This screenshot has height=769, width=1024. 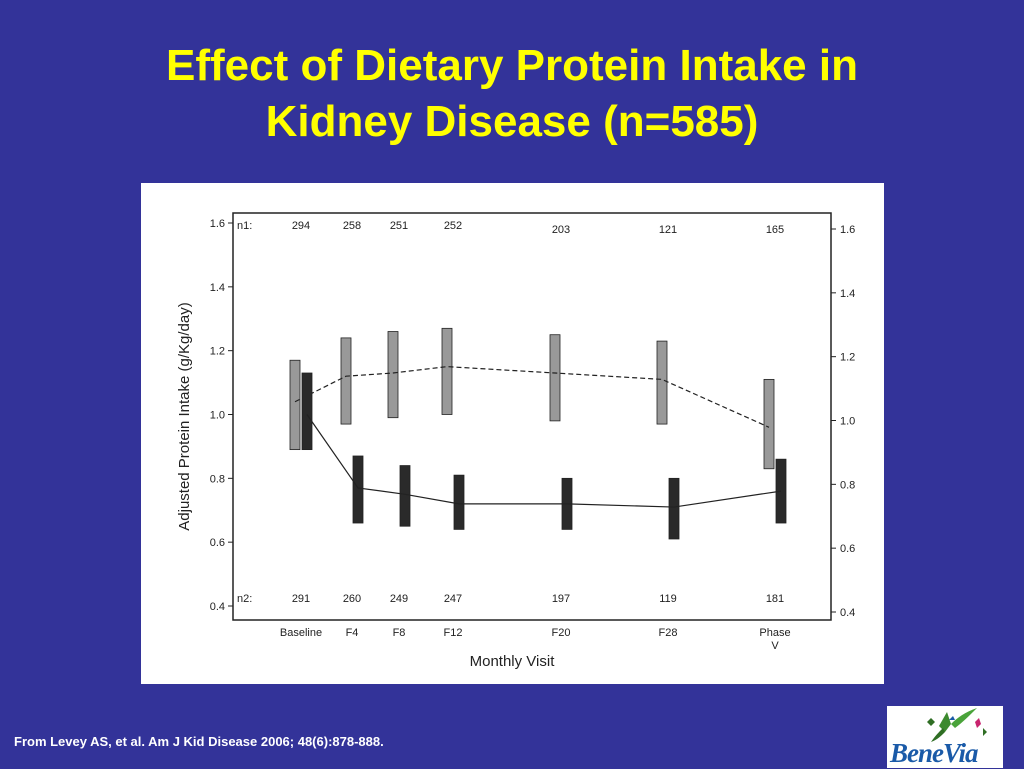 What do you see at coordinates (561, 633) in the screenshot?
I see `x-tick-label: F20` at bounding box center [561, 633].